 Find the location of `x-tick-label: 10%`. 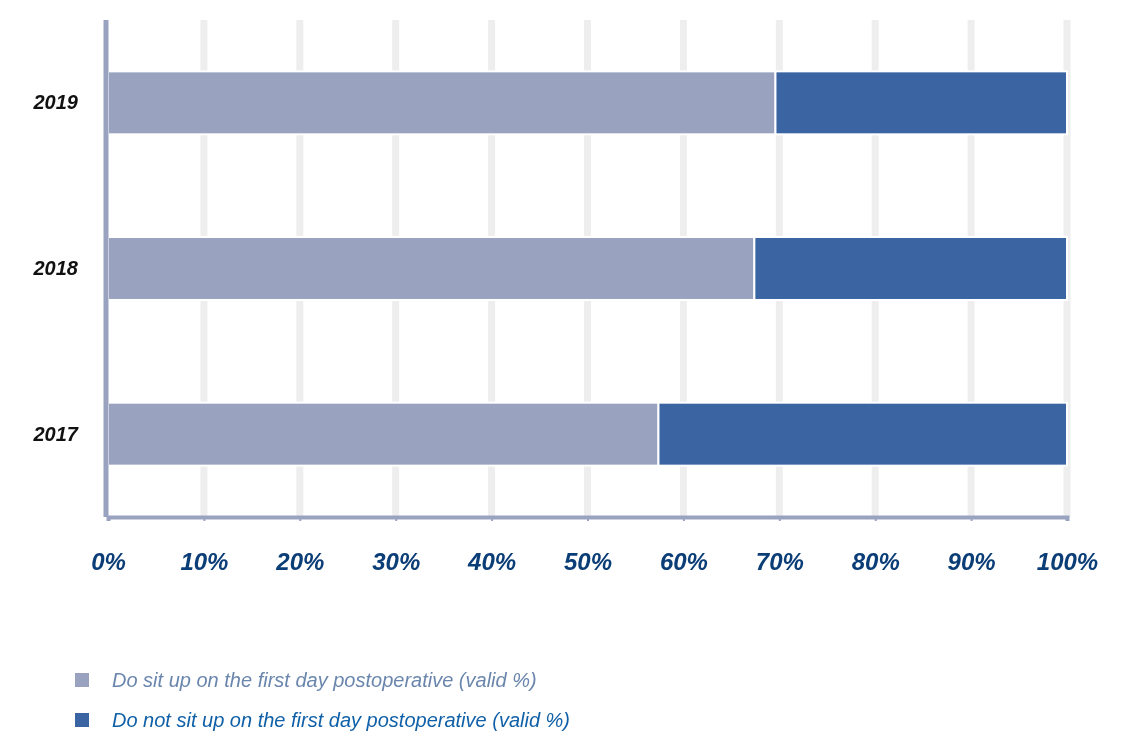

x-tick-label: 10% is located at coordinates (204, 561).